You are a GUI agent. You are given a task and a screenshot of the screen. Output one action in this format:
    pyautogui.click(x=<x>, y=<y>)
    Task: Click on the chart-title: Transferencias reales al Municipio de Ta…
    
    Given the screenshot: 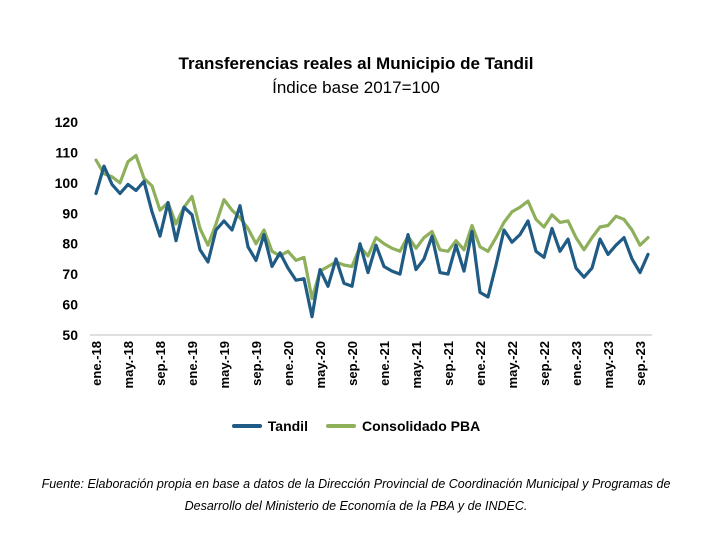 What is the action you would take?
    pyautogui.click(x=356, y=63)
    